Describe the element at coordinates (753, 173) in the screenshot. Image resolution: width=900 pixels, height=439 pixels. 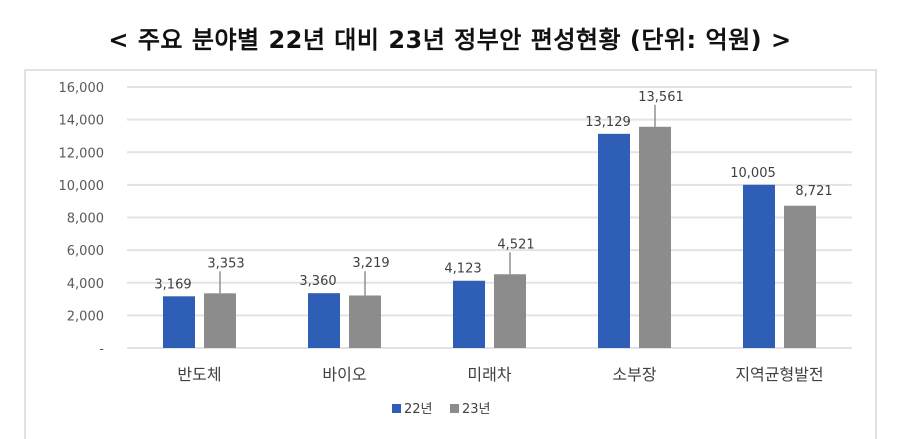
I see `data-label: 10,005` at that location.